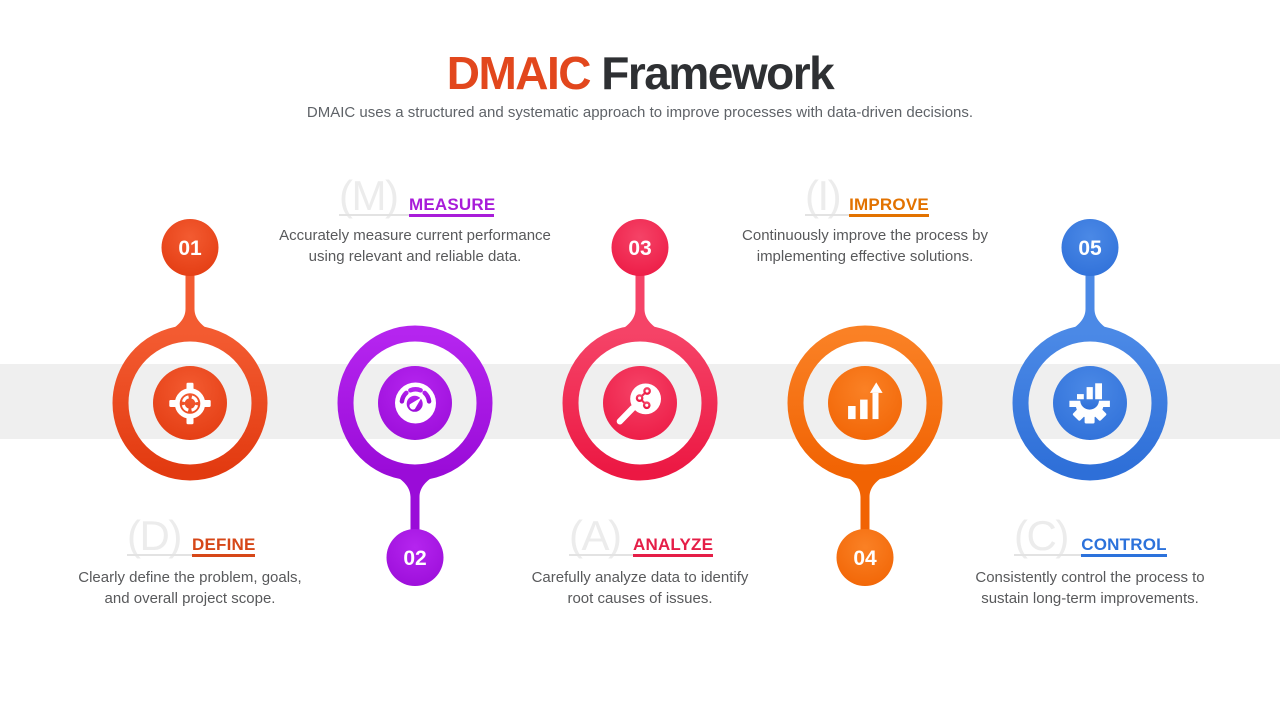  What do you see at coordinates (639, 248) in the screenshot?
I see `svg-text: 03` at bounding box center [639, 248].